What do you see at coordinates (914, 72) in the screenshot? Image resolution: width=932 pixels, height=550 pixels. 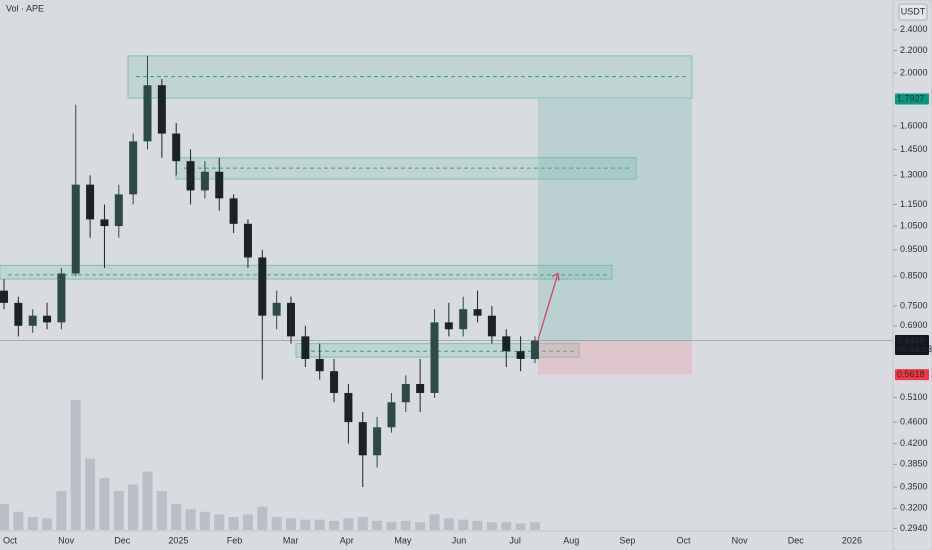 I see `y-tick-label: 2.0000` at bounding box center [914, 72].